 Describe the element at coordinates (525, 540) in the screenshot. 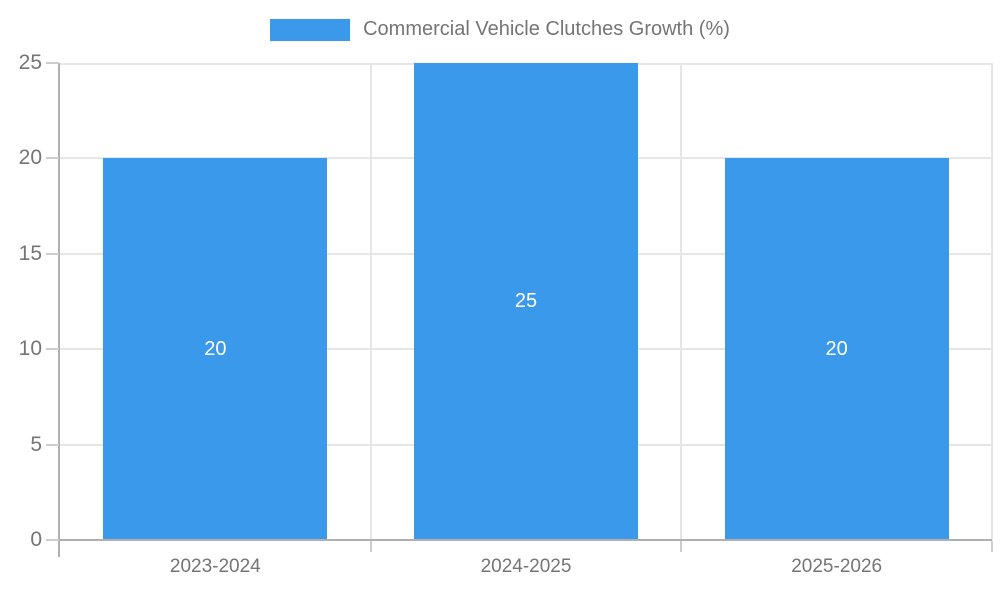

I see `x-axis-line` at that location.